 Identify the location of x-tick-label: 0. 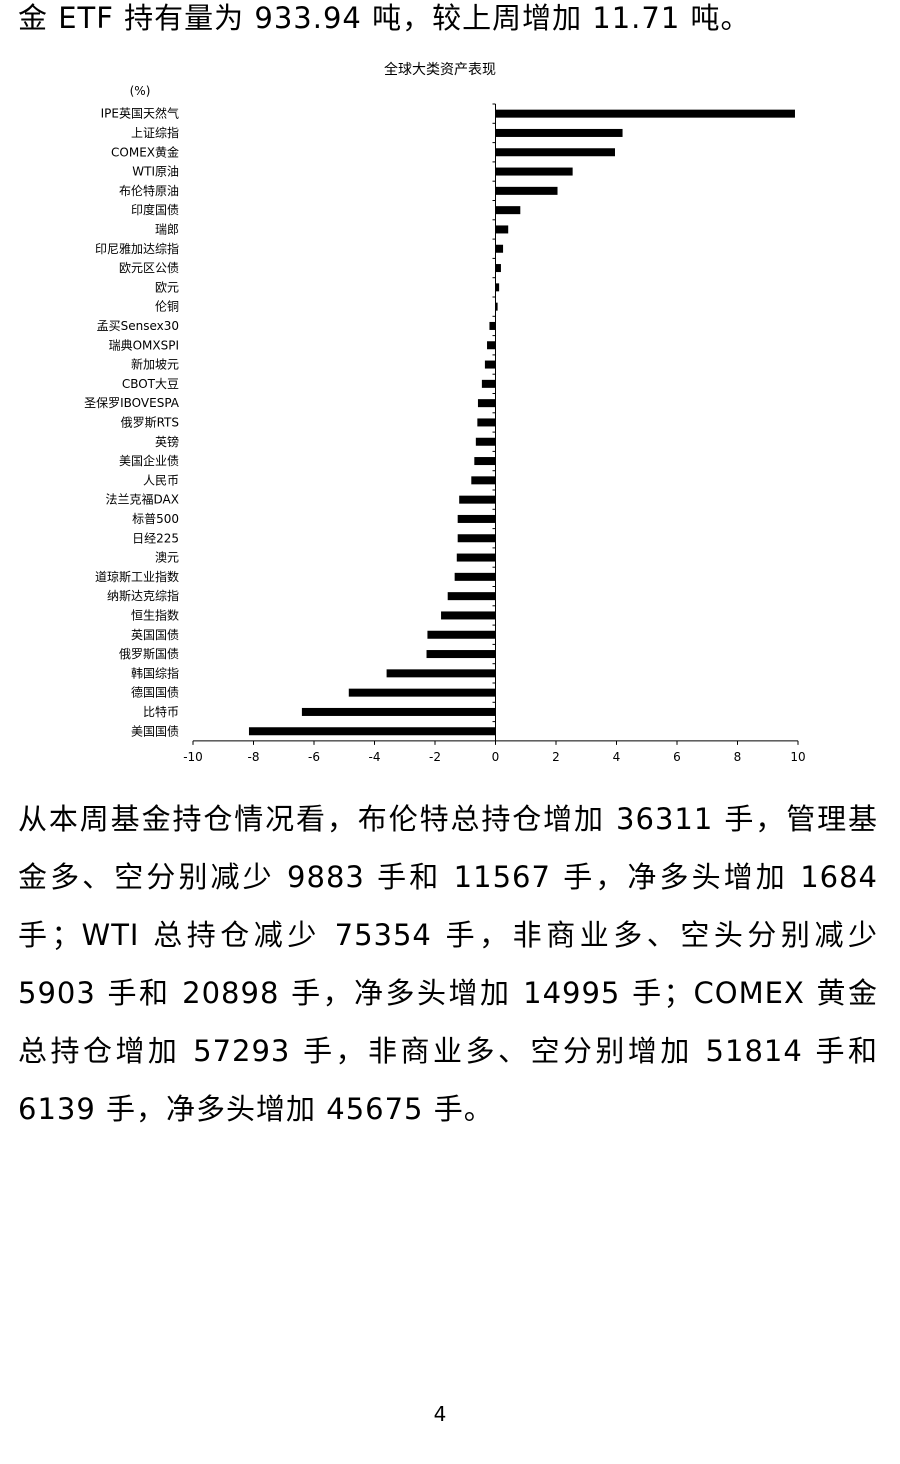
(496, 757).